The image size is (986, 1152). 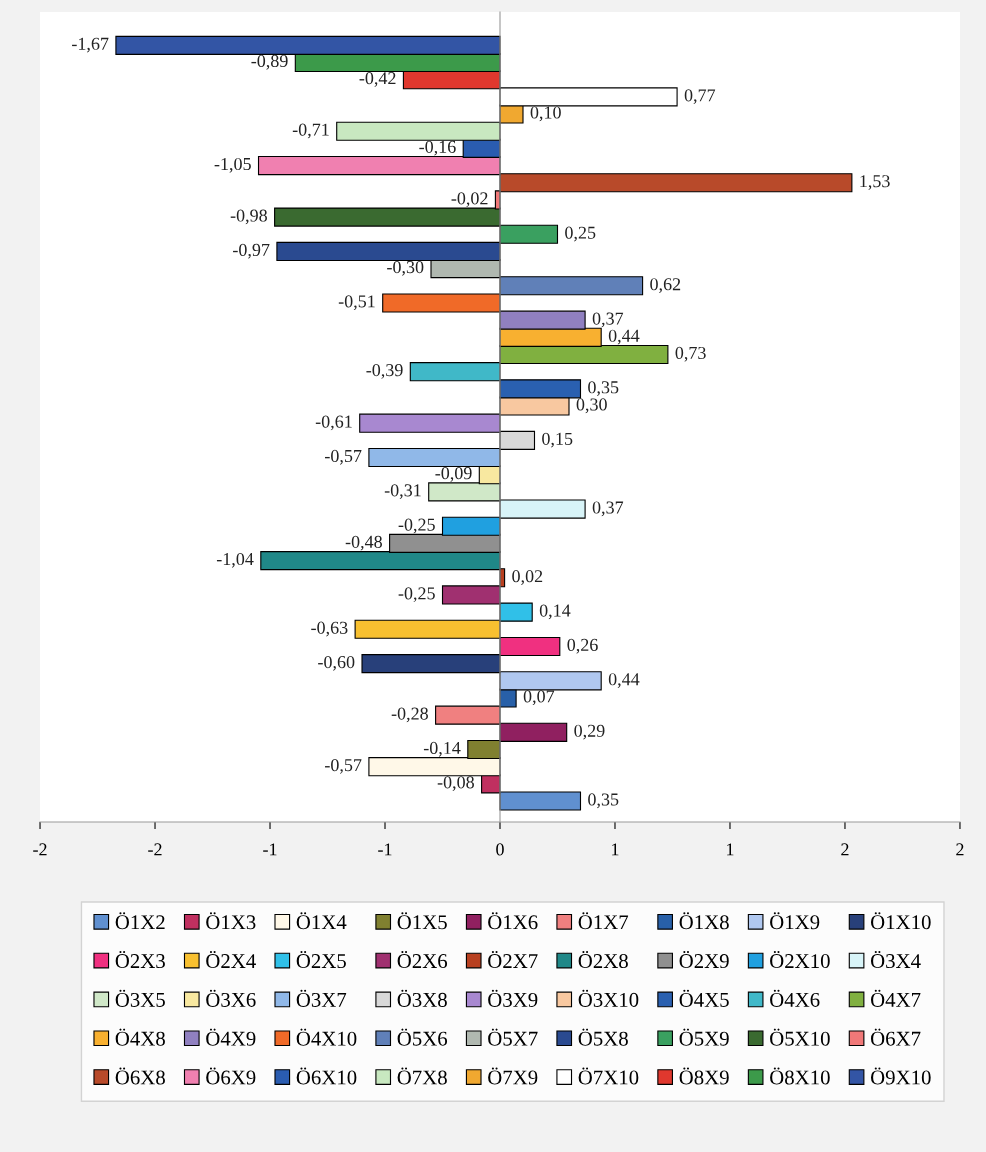 I want to click on legend-label: Ö1X10, so click(x=900, y=921).